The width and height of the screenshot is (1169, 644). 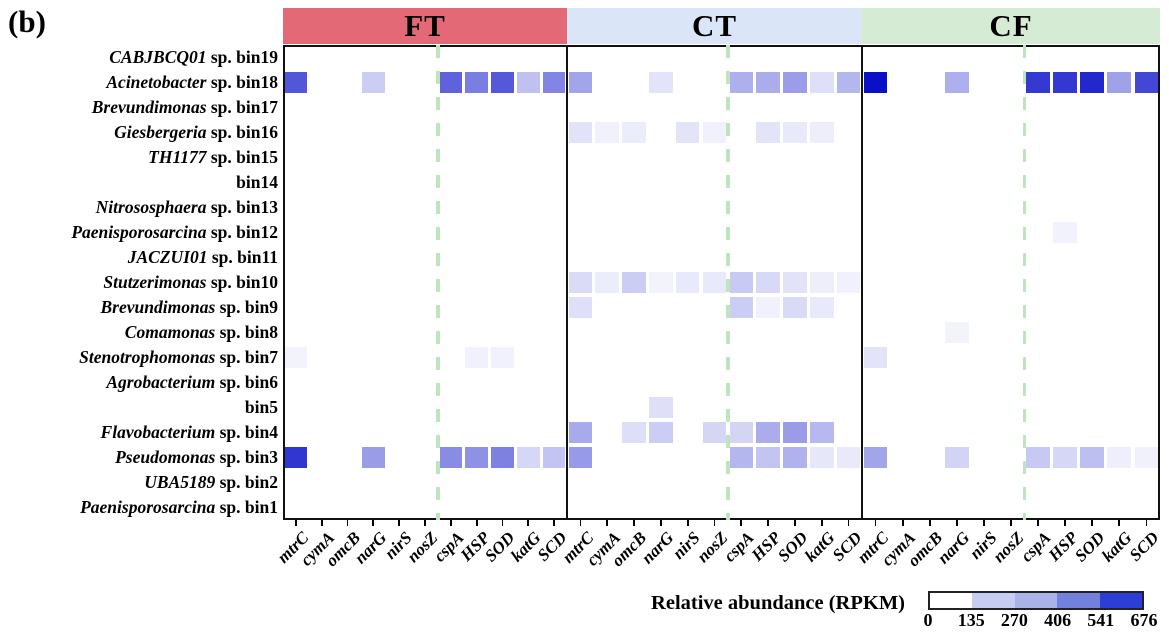 I want to click on row-label-genus: Flavobacterium, so click(x=158, y=432).